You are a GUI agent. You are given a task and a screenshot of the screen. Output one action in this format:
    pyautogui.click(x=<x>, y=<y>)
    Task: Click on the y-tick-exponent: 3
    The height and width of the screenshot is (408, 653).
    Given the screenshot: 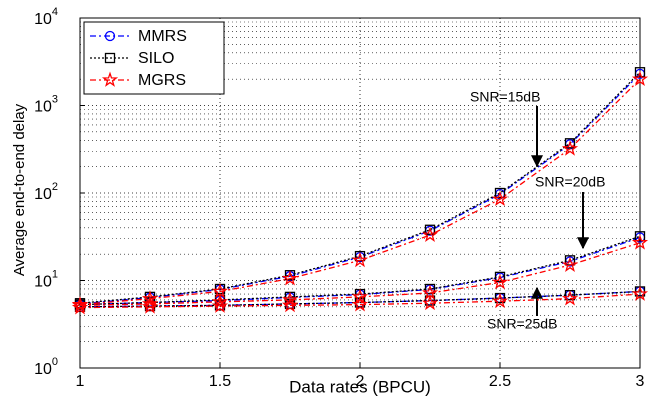 What is the action you would take?
    pyautogui.click(x=55, y=99)
    